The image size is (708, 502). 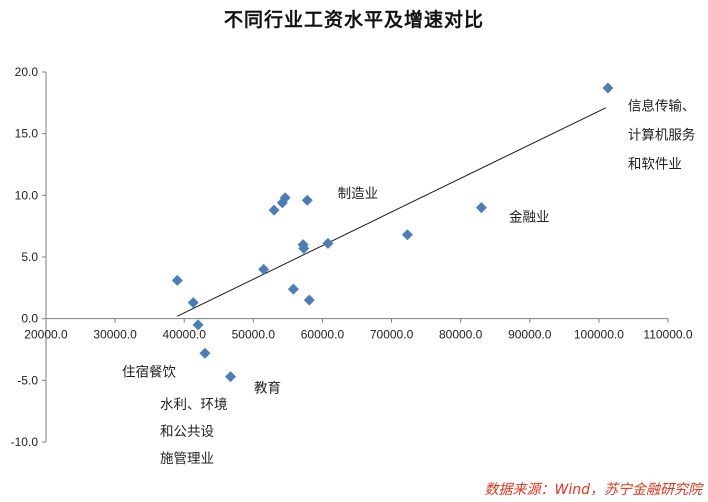 What do you see at coordinates (25, 442) in the screenshot?
I see `y-tick-label: -10.0` at bounding box center [25, 442].